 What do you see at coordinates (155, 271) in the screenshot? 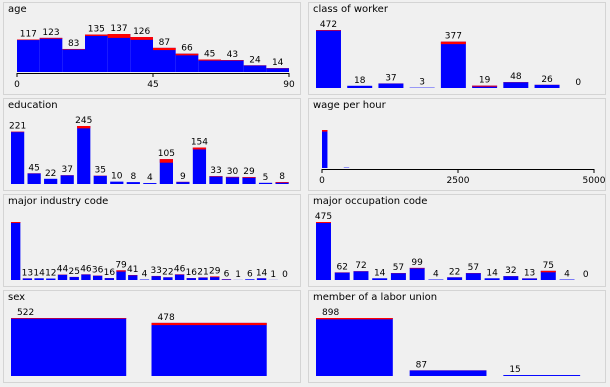
I see `value-label: 33` at bounding box center [155, 271].